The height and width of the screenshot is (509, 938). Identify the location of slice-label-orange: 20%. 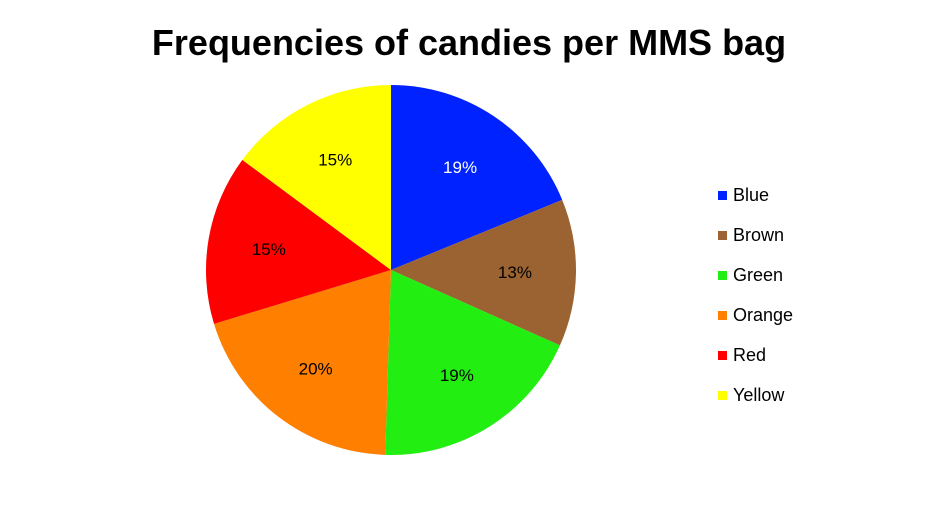
(316, 368).